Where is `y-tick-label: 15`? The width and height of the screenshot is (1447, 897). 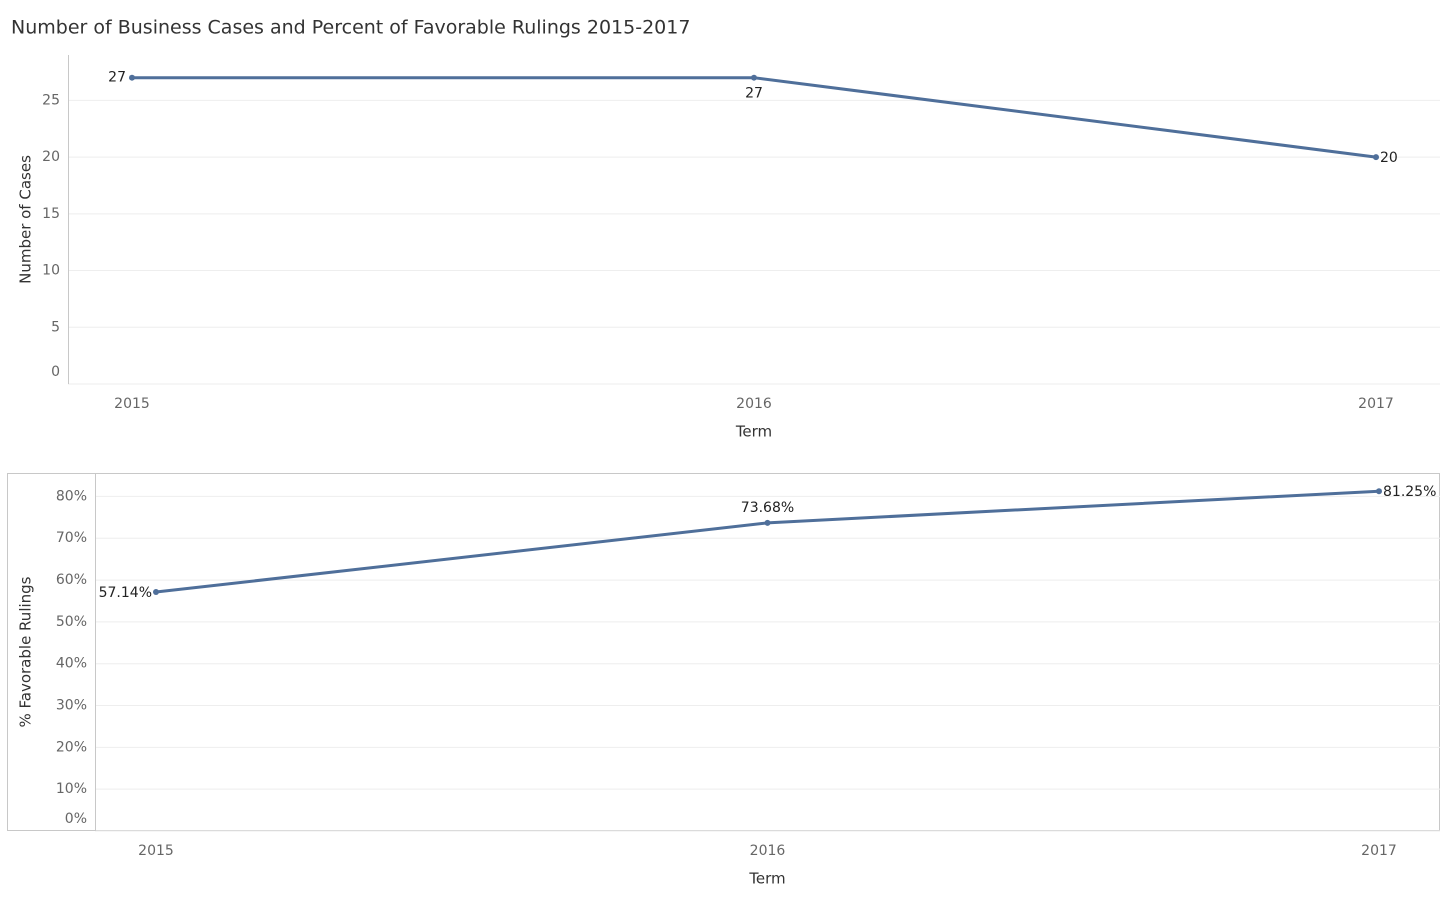 y-tick-label: 15 is located at coordinates (51, 214).